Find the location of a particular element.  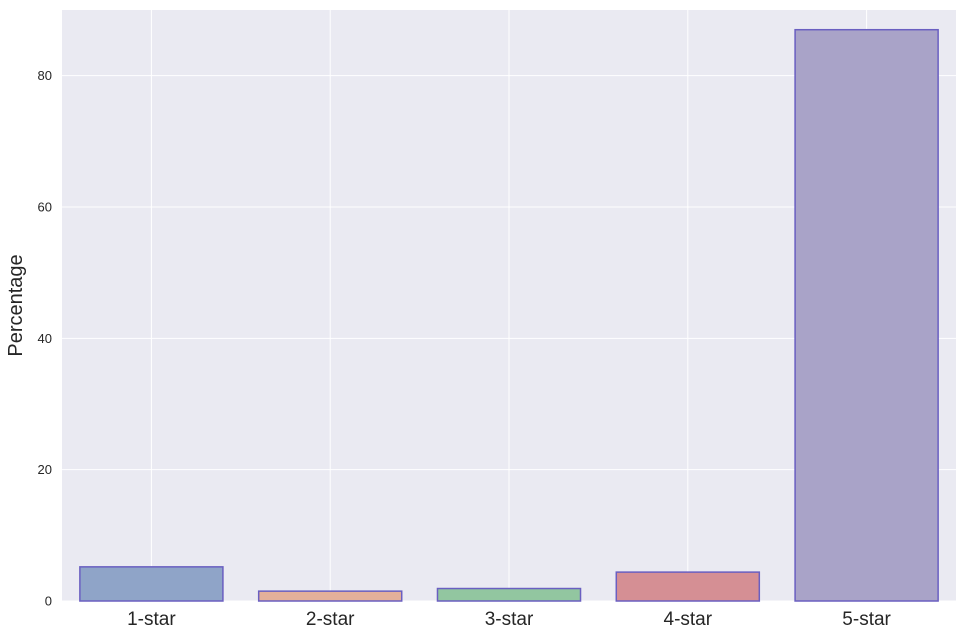

bar-1-star is located at coordinates (151, 584).